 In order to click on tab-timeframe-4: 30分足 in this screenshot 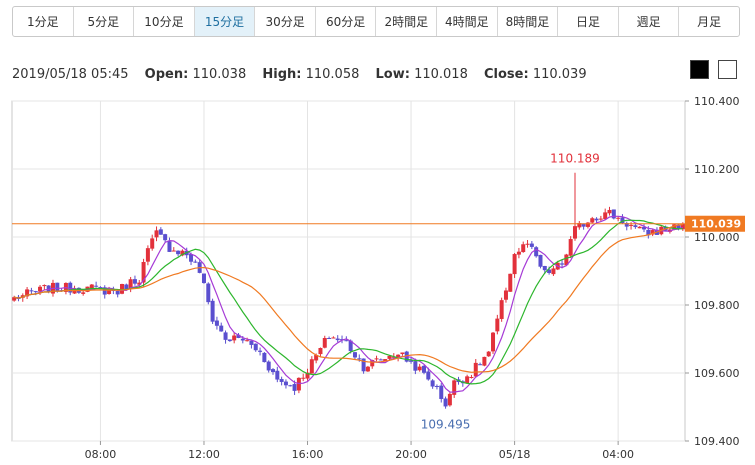, I will do `click(285, 21)`.